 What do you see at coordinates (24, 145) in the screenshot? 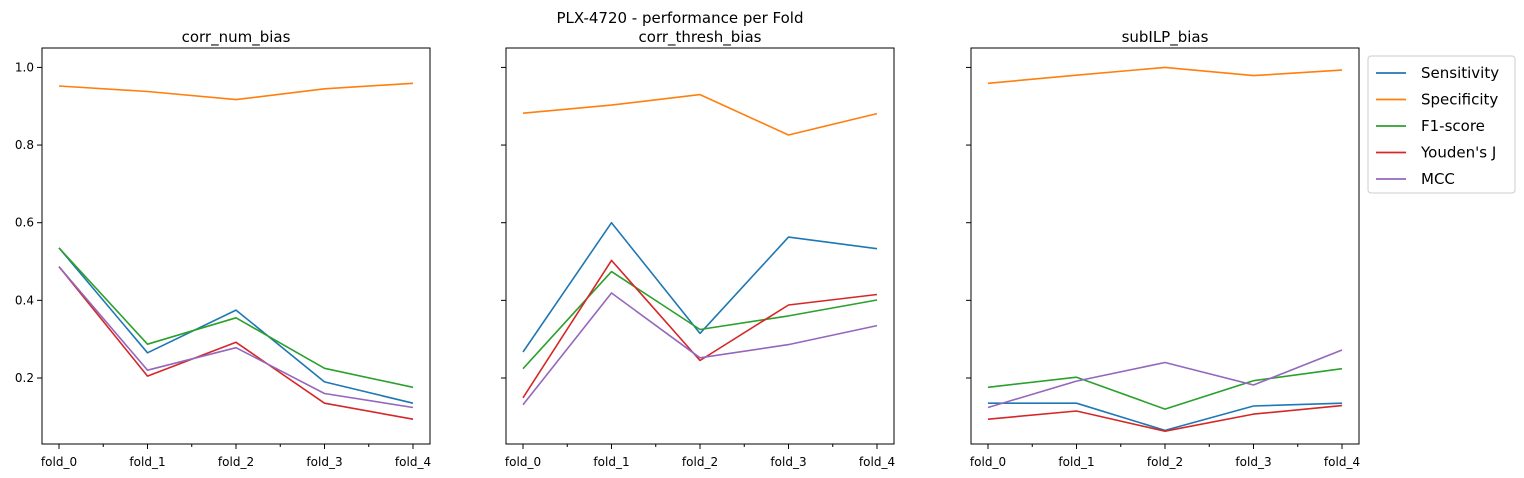
I see `y-tick-label: 0.8` at bounding box center [24, 145].